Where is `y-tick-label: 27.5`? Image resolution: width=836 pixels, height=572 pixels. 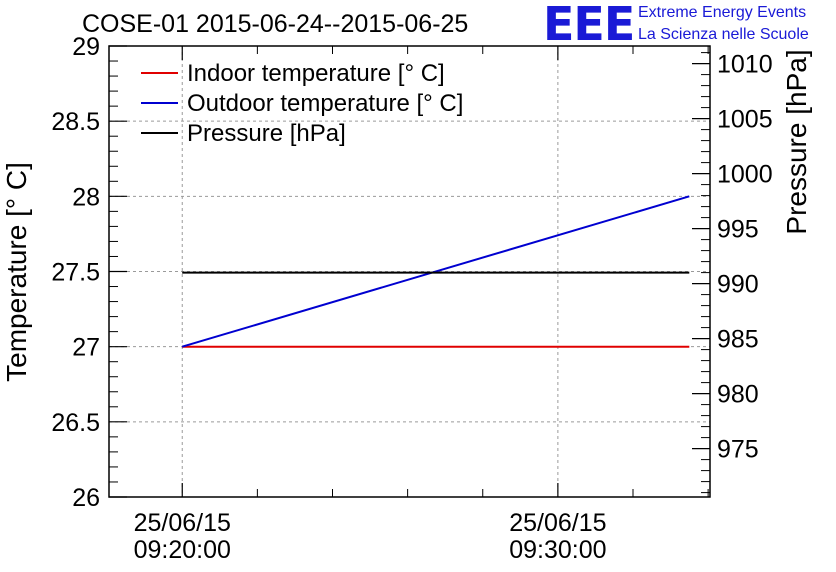 y-tick-label: 27.5 is located at coordinates (75, 273).